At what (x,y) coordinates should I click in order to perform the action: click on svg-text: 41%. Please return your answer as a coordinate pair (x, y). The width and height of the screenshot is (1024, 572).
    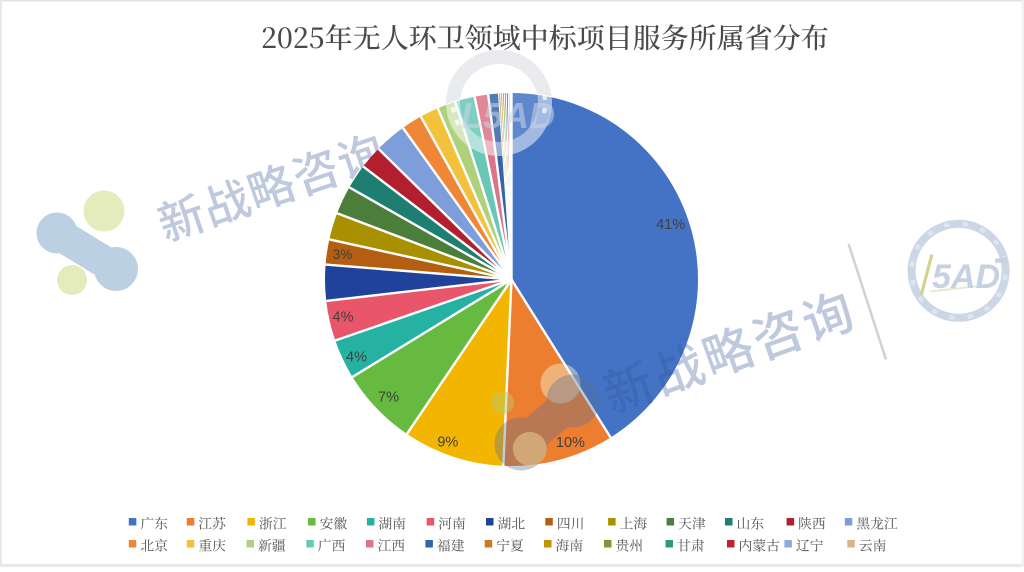
    Looking at the image, I should click on (670, 225).